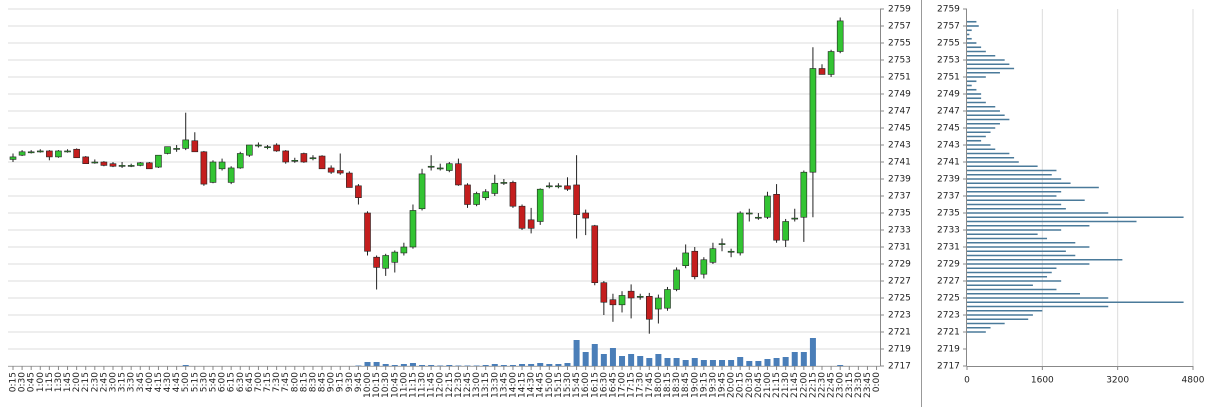  Describe the element at coordinates (359, 382) in the screenshot. I see `x-tick-label: 9:45` at that location.